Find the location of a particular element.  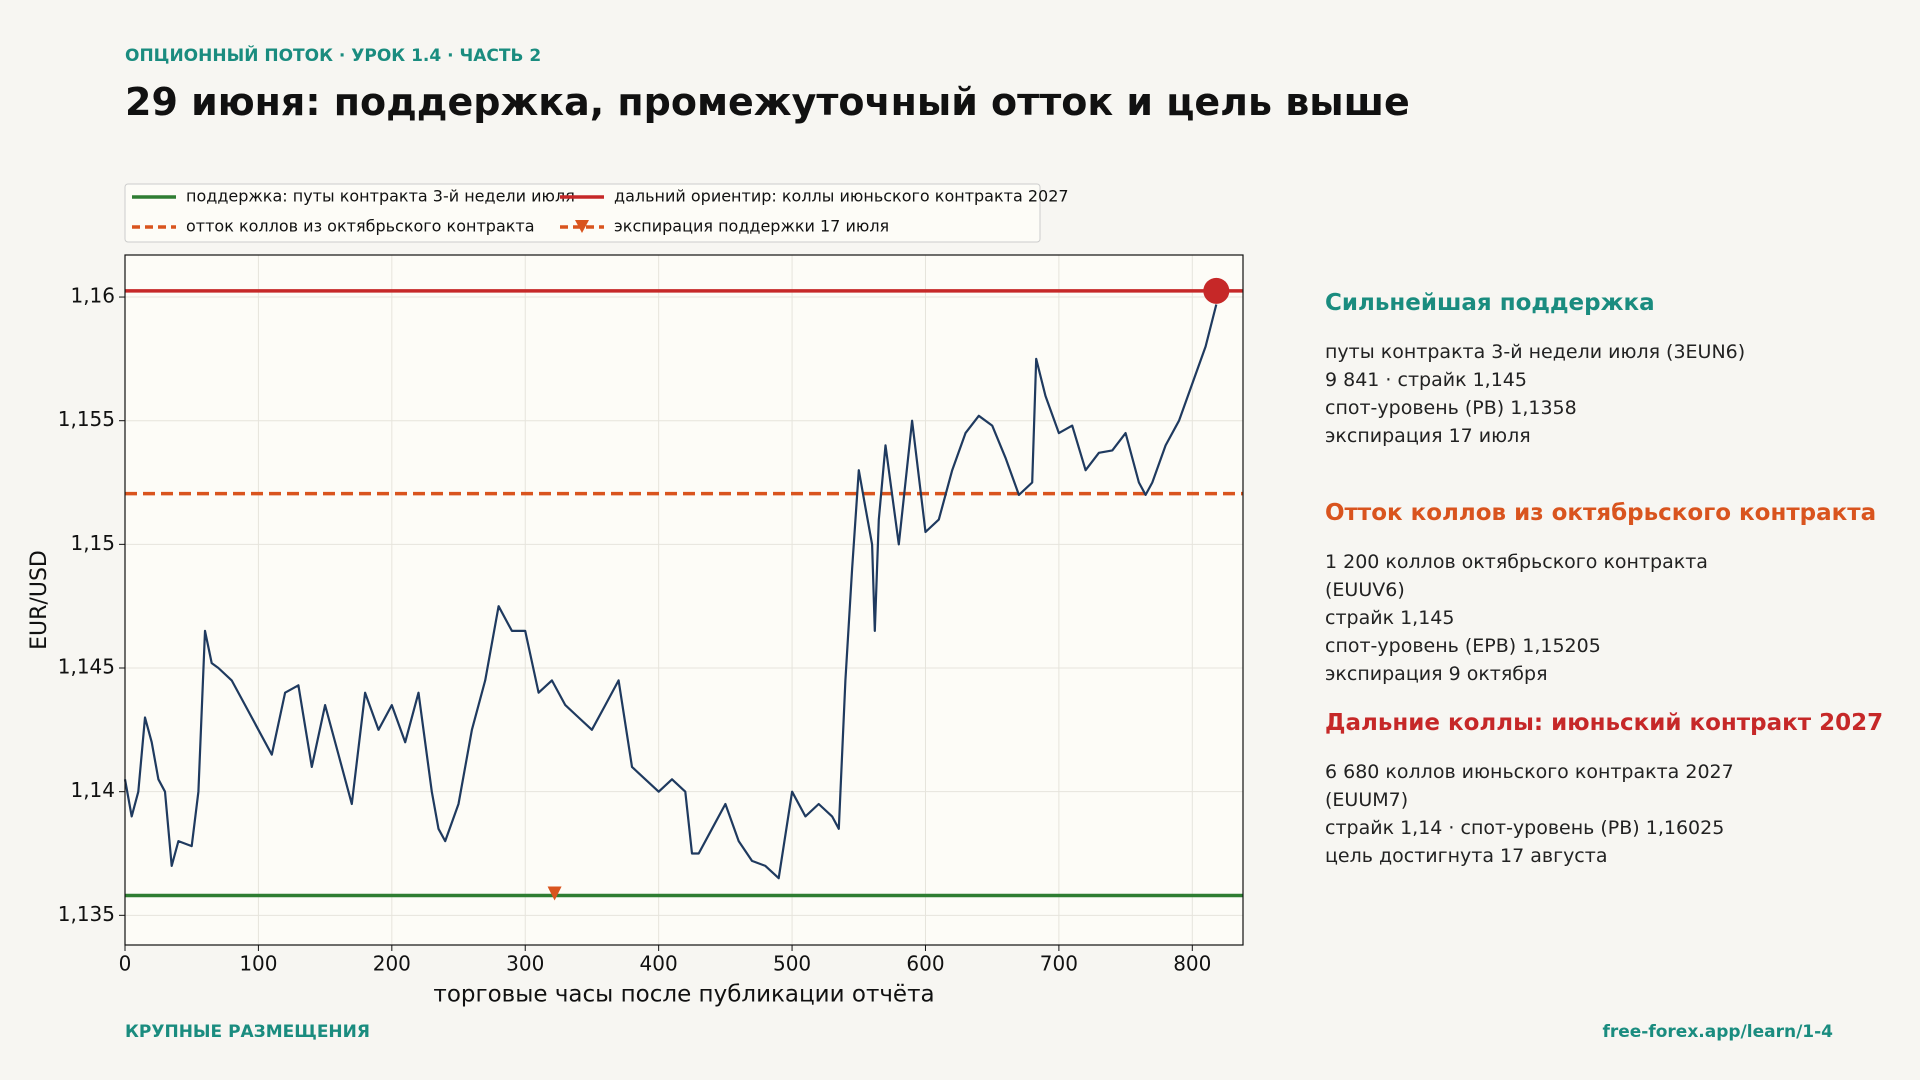

panel-heading: Дальние коллы: июньский контракт 2027 is located at coordinates (1604, 723).